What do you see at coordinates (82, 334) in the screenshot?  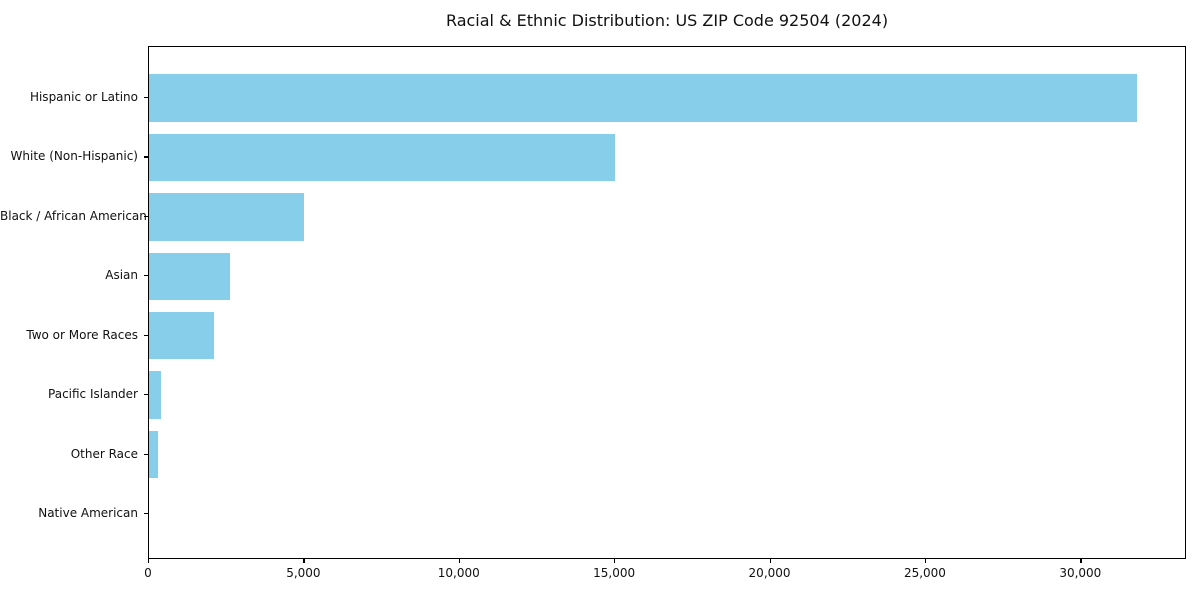 I see `y-axis-label: Two or More Races` at bounding box center [82, 334].